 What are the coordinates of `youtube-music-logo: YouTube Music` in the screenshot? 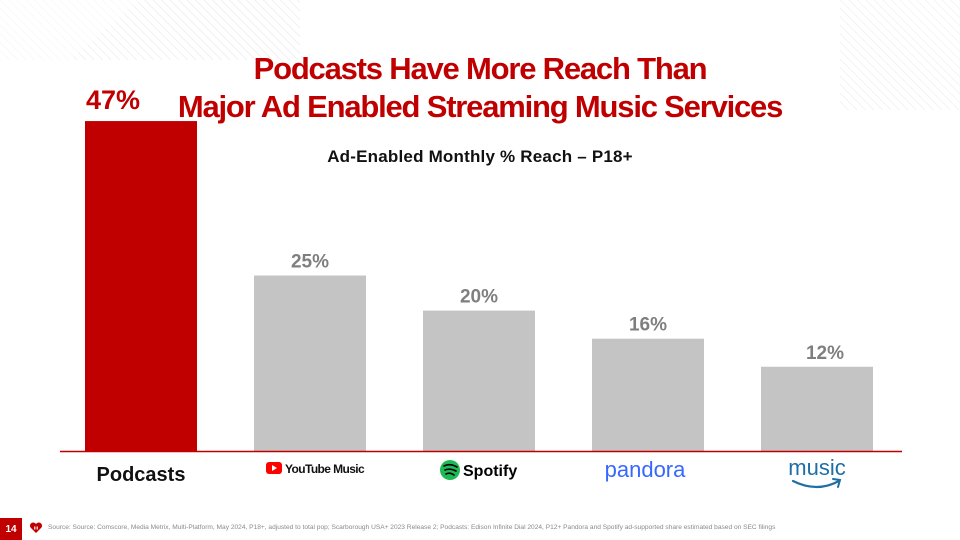 It's located at (316, 469).